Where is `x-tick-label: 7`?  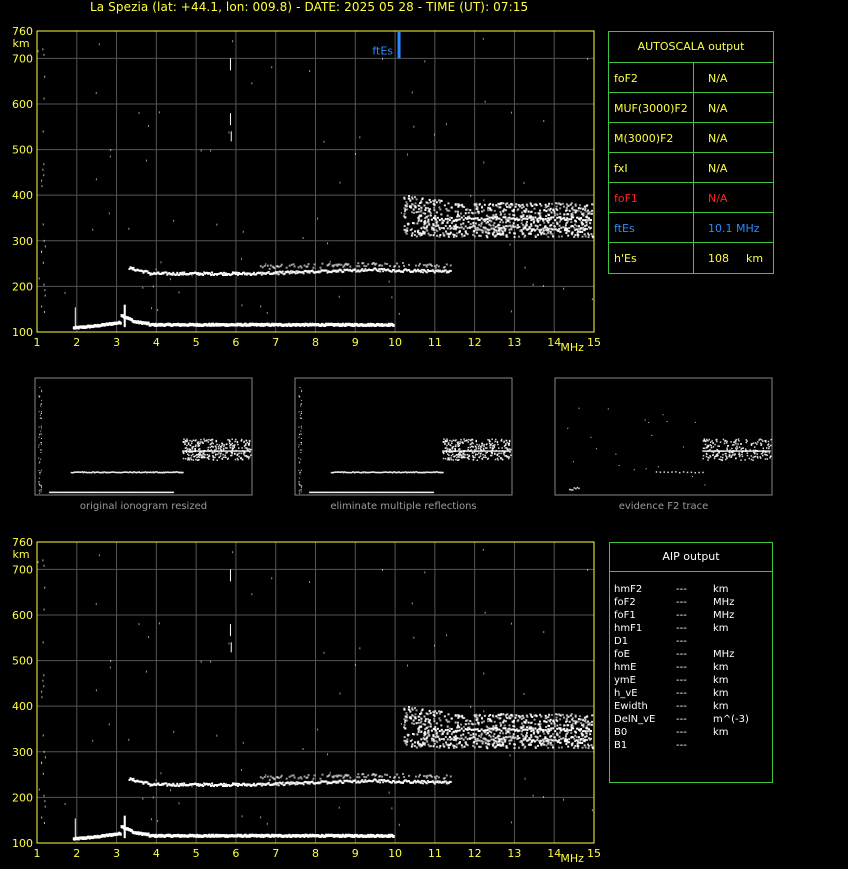 x-tick-label: 7 is located at coordinates (275, 342).